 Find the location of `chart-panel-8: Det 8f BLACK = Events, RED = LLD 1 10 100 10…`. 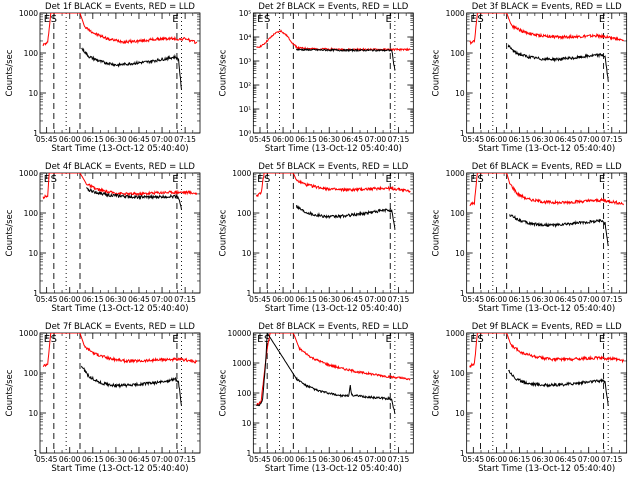

chart-panel-8: Det 8f BLACK = Events, RED = LLD 1 10 100 10… is located at coordinates (316, 398).